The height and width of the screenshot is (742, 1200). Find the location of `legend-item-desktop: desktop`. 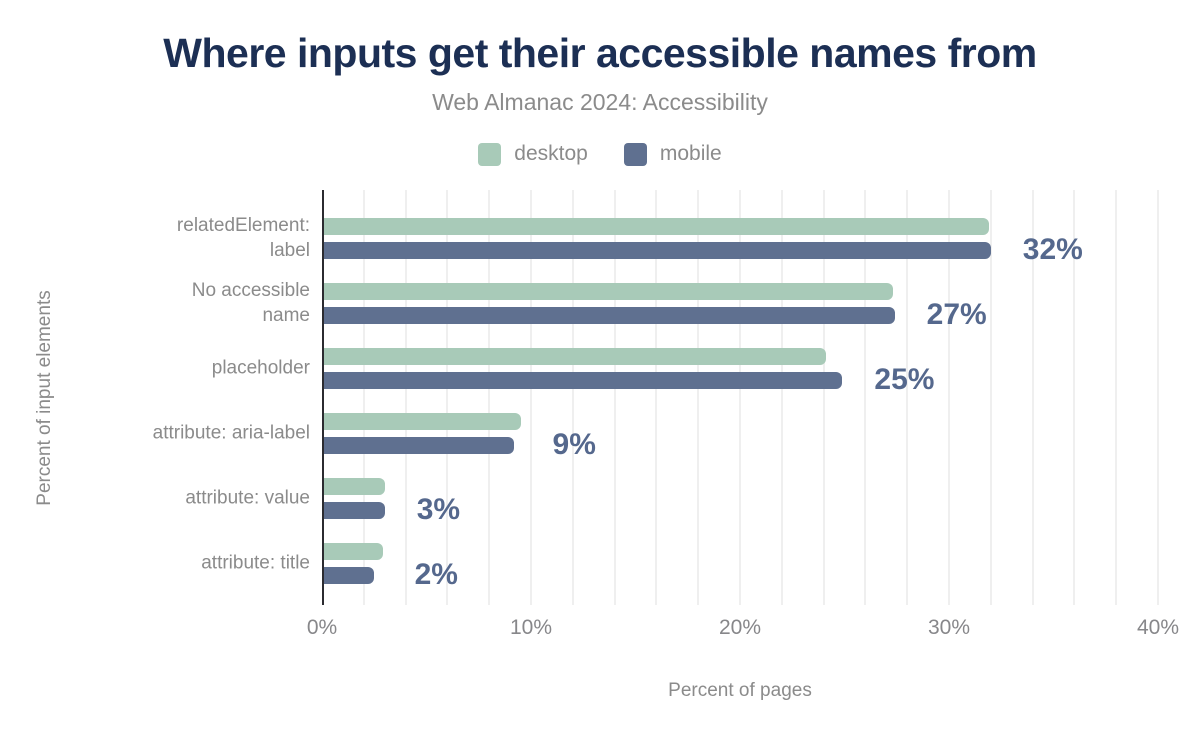

legend-item-desktop: desktop is located at coordinates (533, 154).